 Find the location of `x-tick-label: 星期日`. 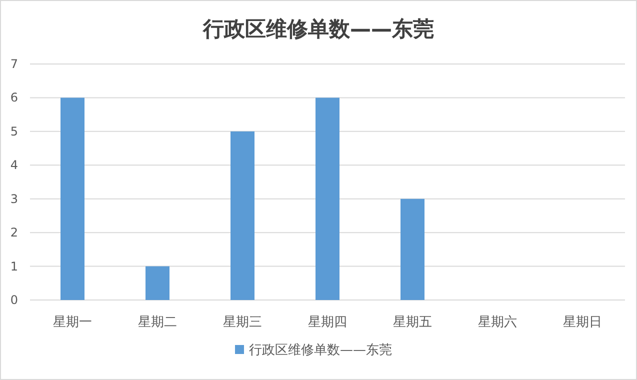

x-tick-label: 星期日 is located at coordinates (582, 322).